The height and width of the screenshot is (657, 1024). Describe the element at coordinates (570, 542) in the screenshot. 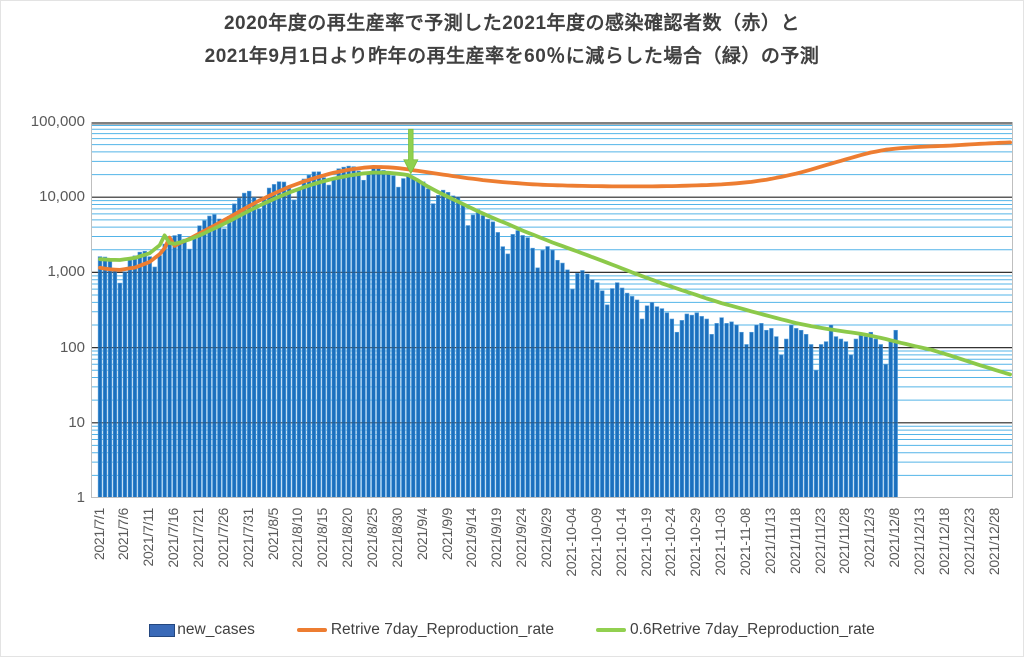

I see `x-tick-label: 2021-10-04` at that location.